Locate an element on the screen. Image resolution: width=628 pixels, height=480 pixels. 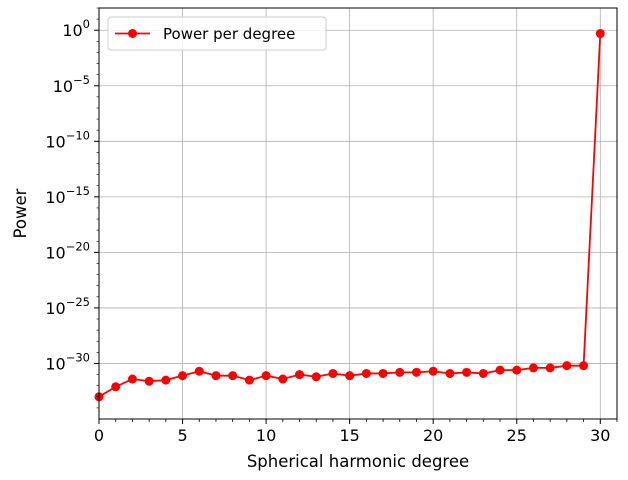
legend: Power per degree is located at coordinates (217, 33).